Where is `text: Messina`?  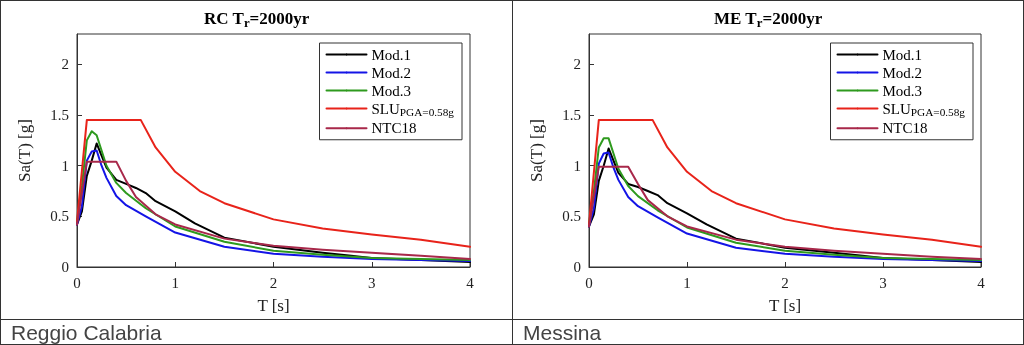
text: Messina is located at coordinates (768, 331).